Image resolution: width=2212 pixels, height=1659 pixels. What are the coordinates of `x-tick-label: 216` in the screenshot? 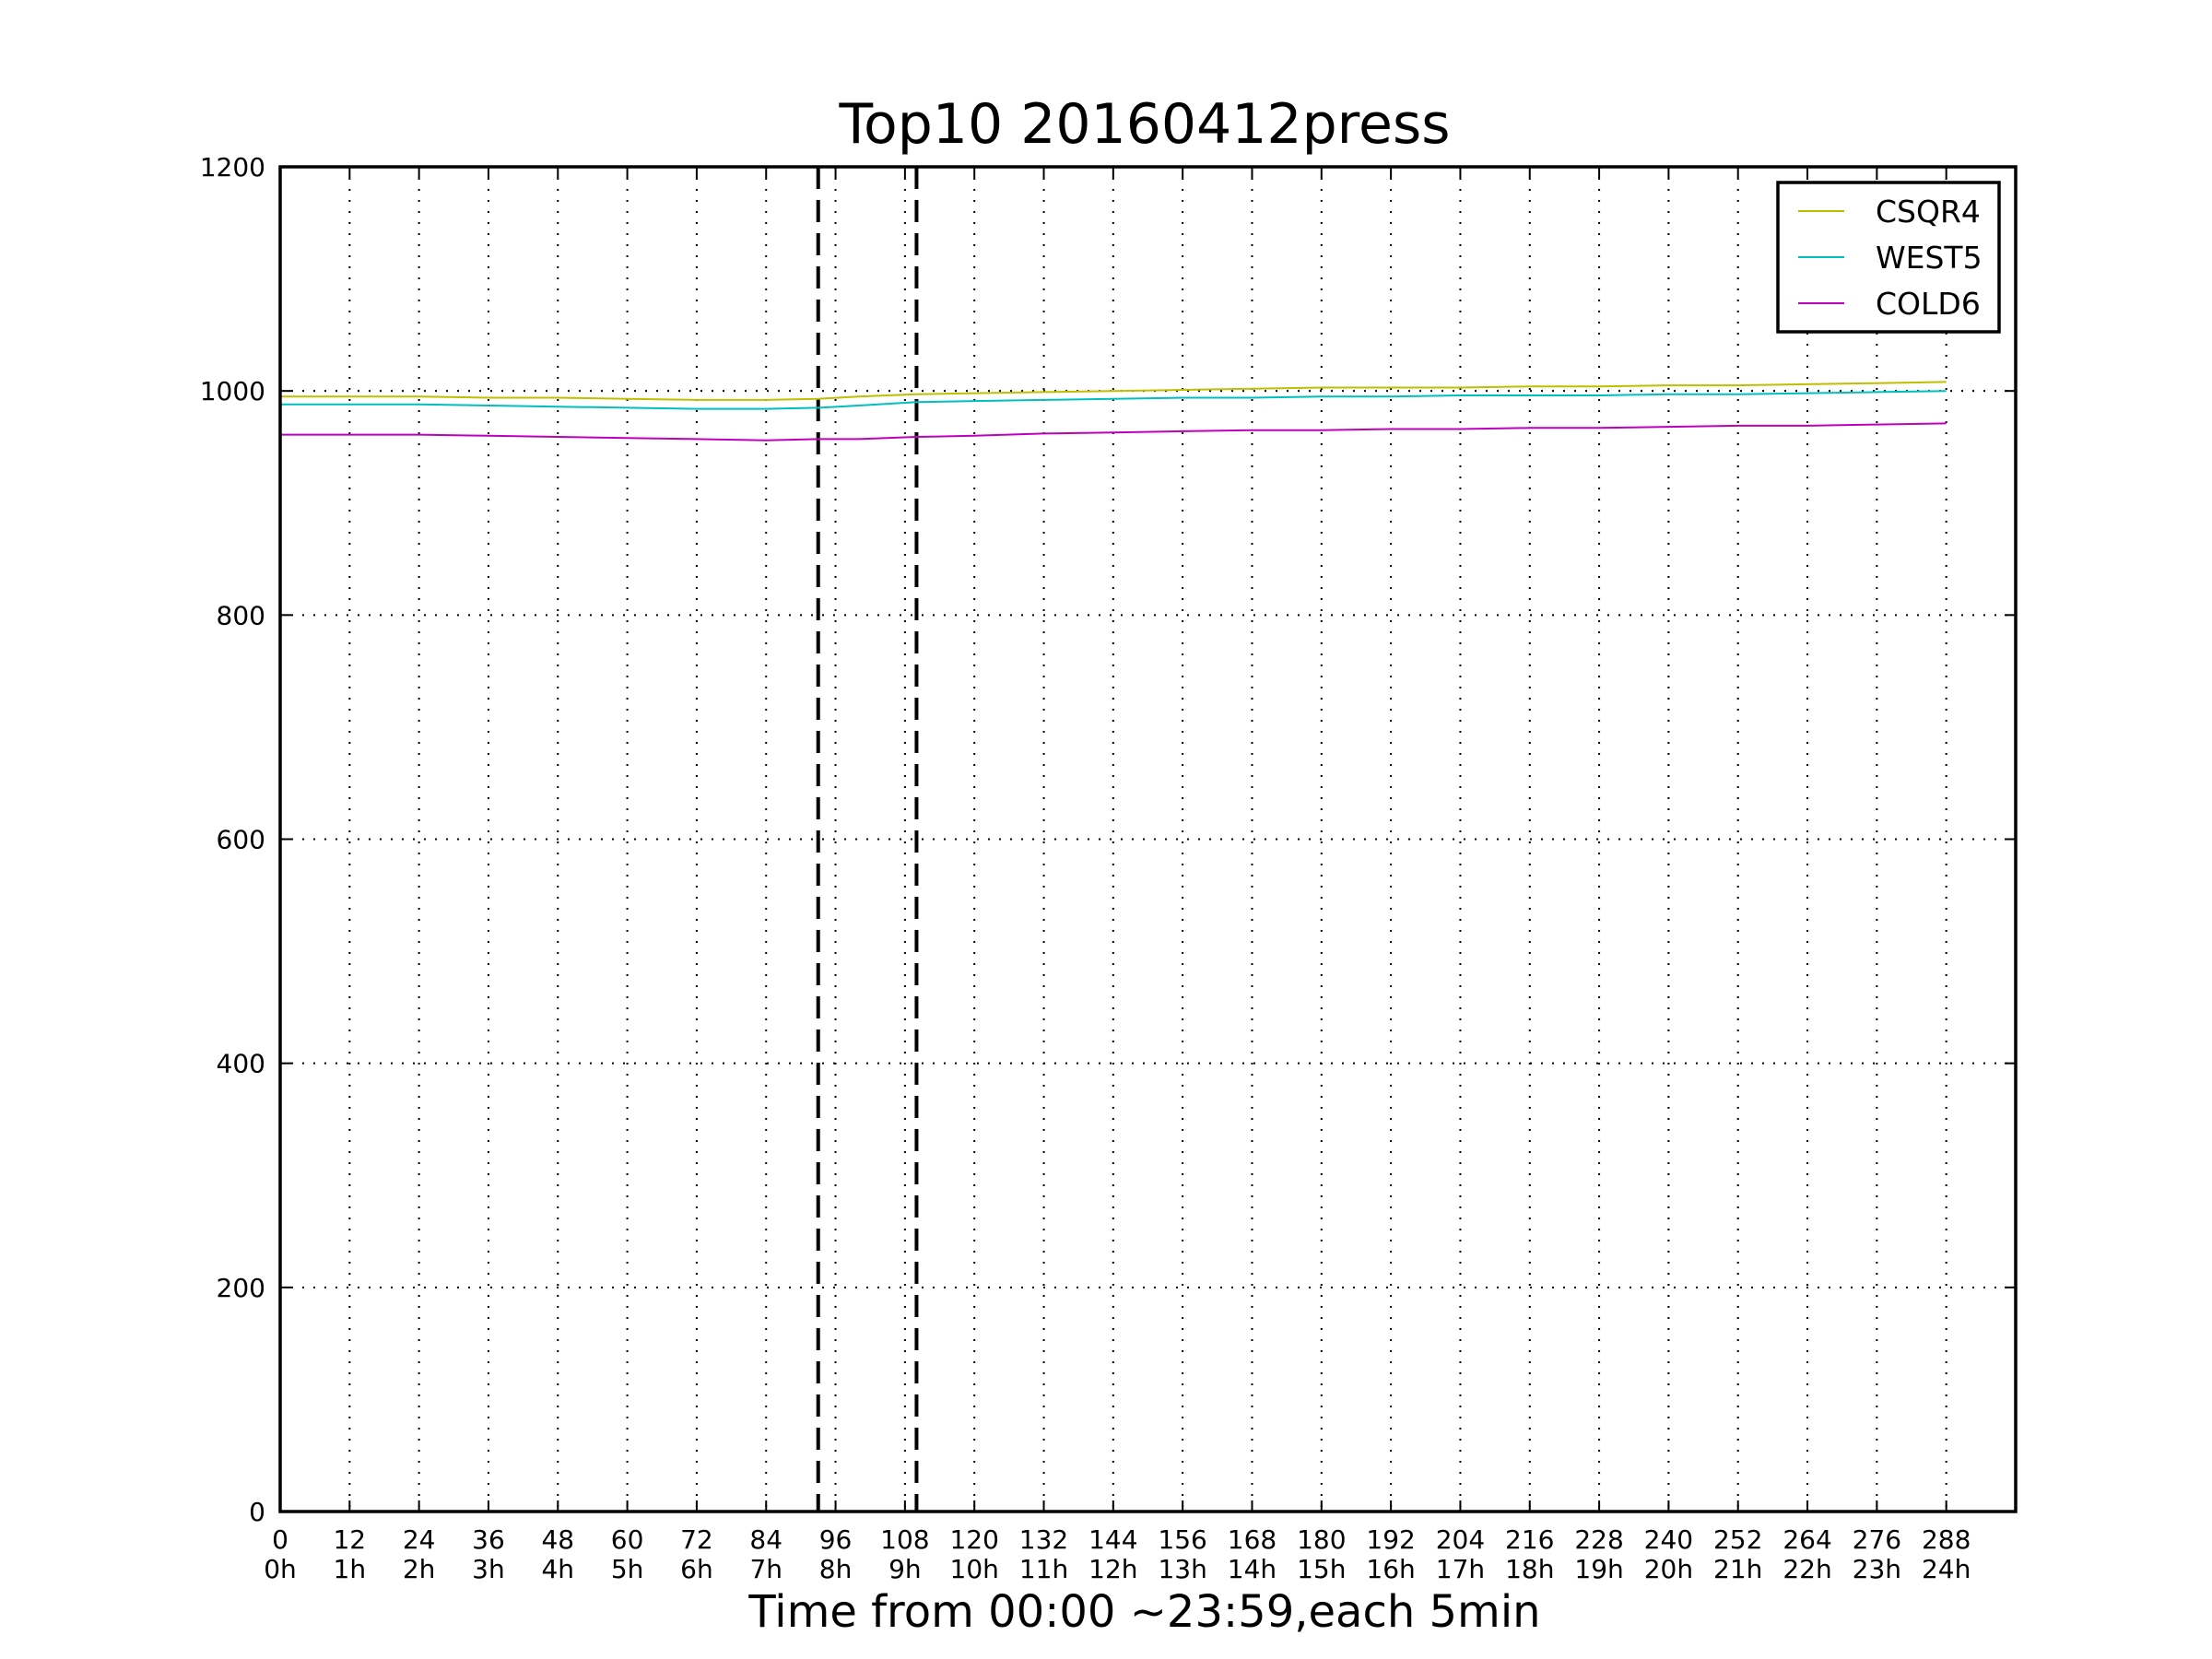 It's located at (1529, 1539).